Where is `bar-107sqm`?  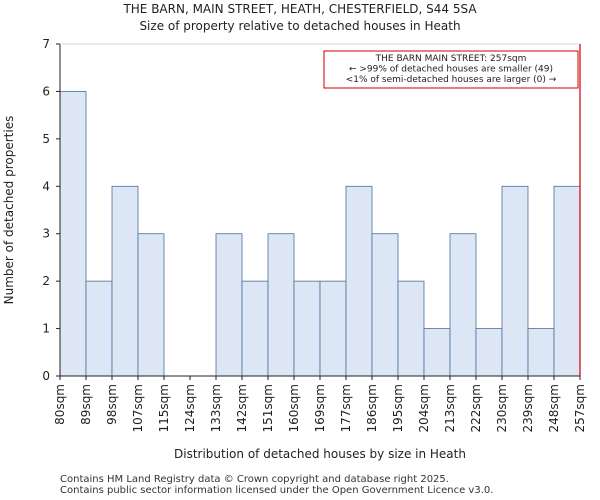
bar-107sqm is located at coordinates (151, 305).